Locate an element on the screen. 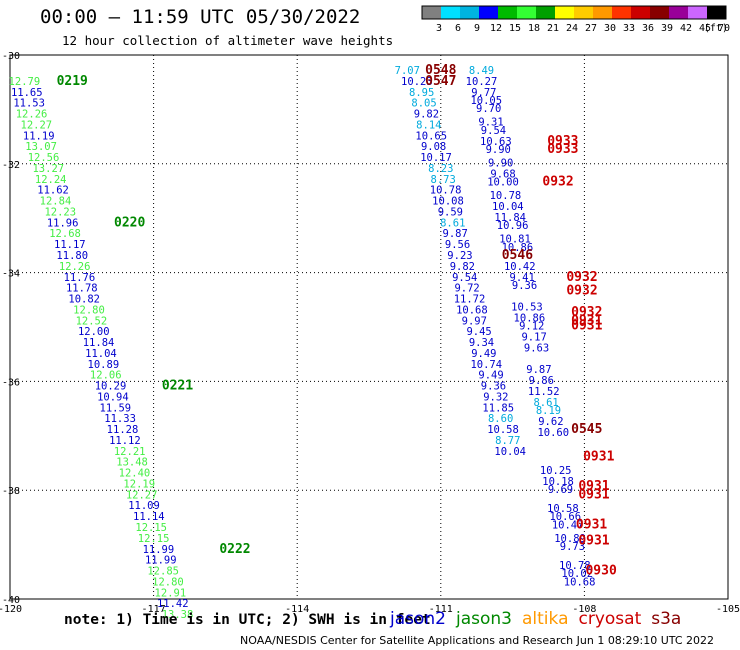  wave-height-label: 10.29 is located at coordinates (111, 387).